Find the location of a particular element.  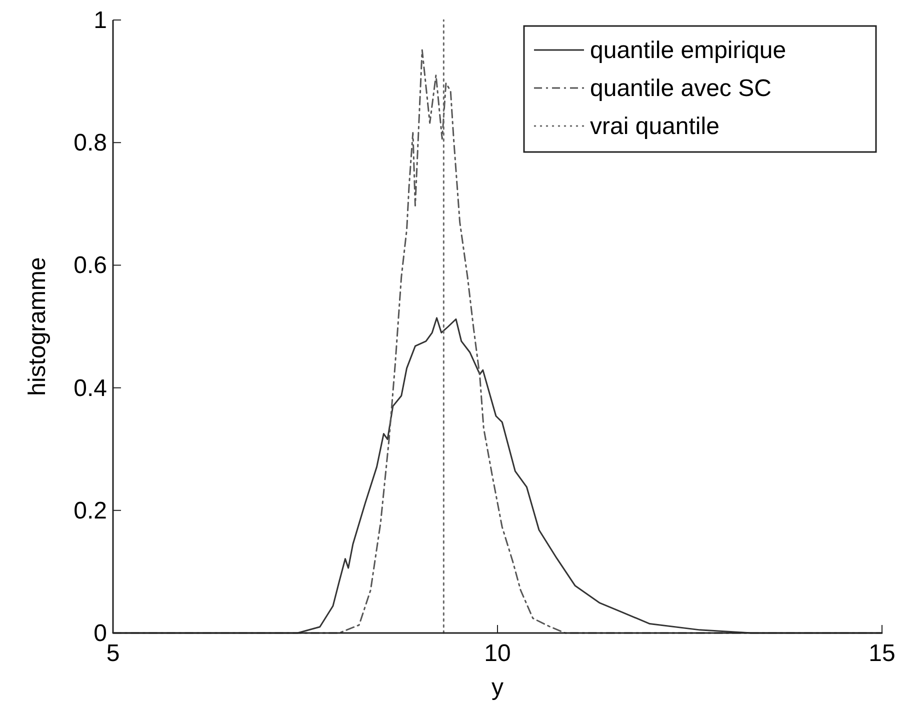

y-tick-label: 1 is located at coordinates (100, 20).